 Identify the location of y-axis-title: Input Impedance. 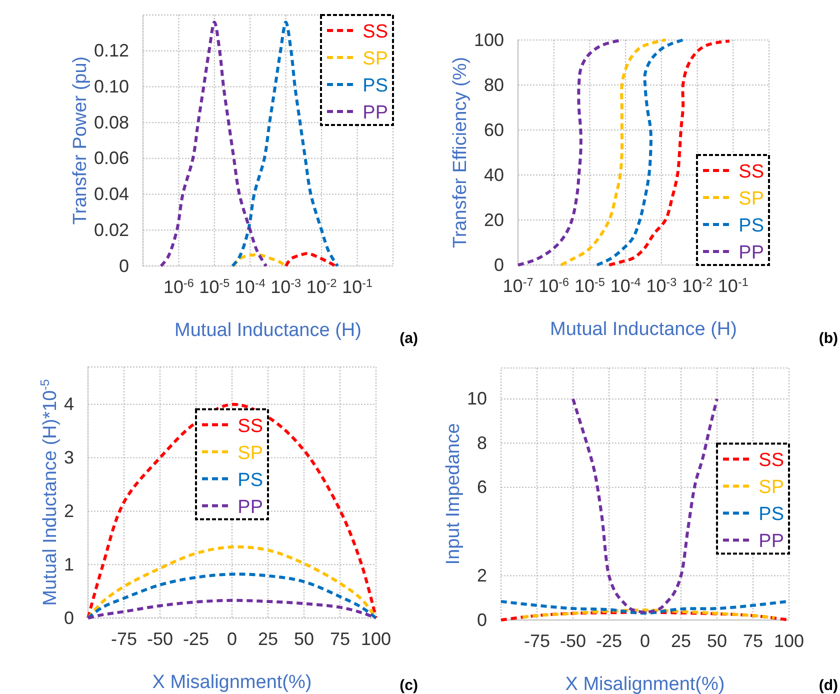
(453, 494).